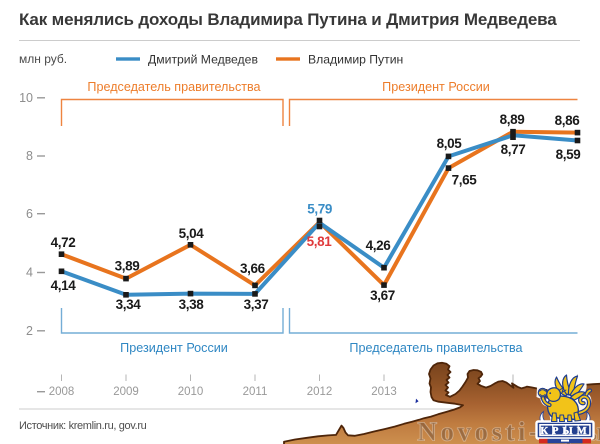 The width and height of the screenshot is (600, 444). Describe the element at coordinates (191, 392) in the screenshot. I see `svg-text: 2010` at that location.